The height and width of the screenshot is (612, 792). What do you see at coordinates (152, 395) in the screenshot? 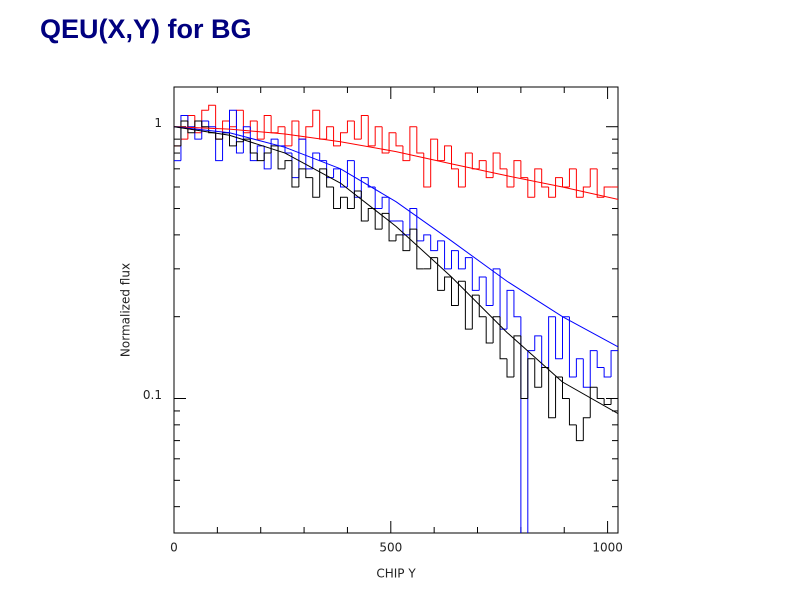
I see `y-tick-label: 0.1` at bounding box center [152, 395].